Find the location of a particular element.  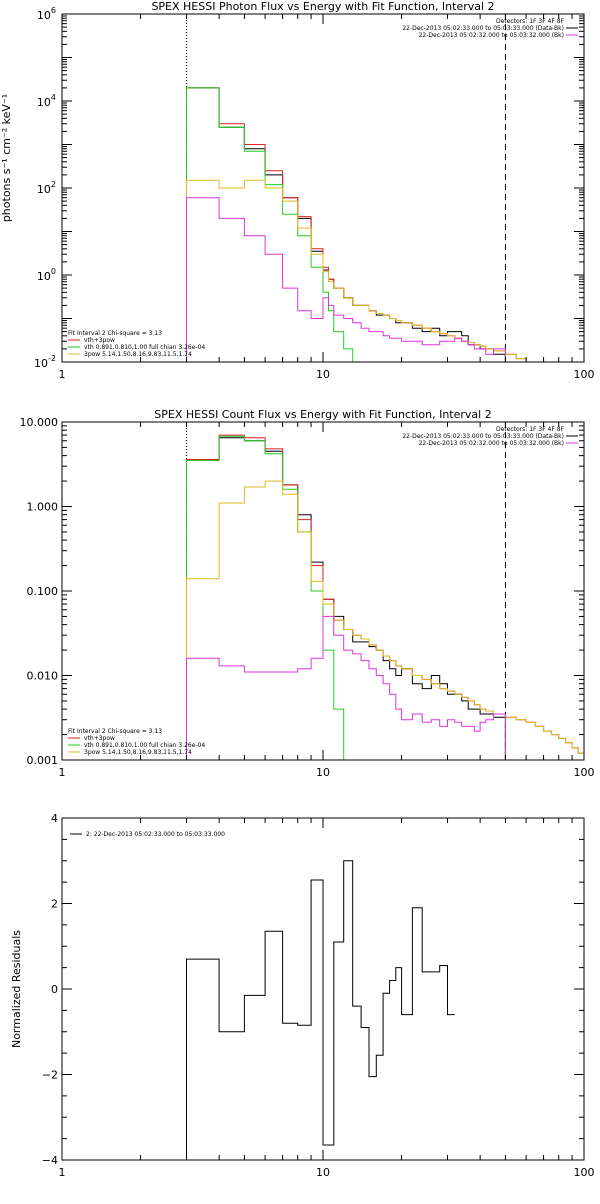

y-tick-label: 0.010 is located at coordinates (43, 676).